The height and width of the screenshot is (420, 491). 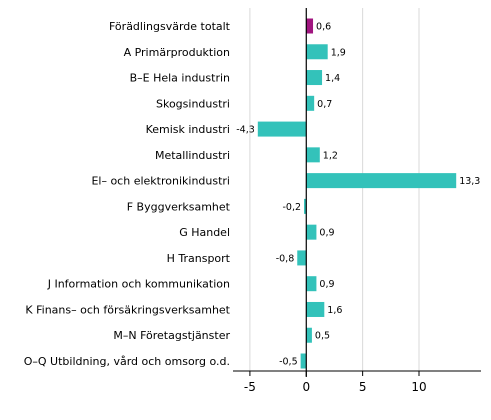 I want to click on category-label: El– och elektronikindustri, so click(x=160, y=181).